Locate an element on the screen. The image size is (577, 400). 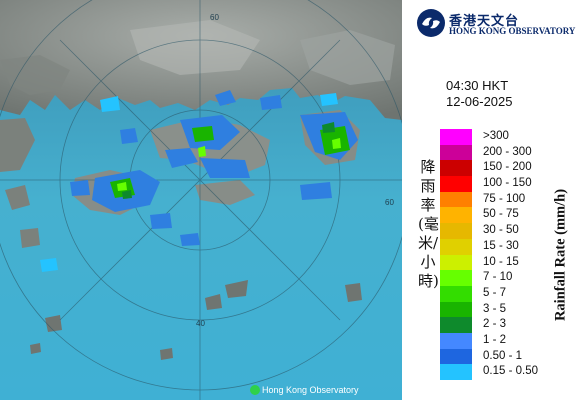
hko-logo: 香港天文台 HONG KONG OBSERVATORY is located at coordinates (496, 23).